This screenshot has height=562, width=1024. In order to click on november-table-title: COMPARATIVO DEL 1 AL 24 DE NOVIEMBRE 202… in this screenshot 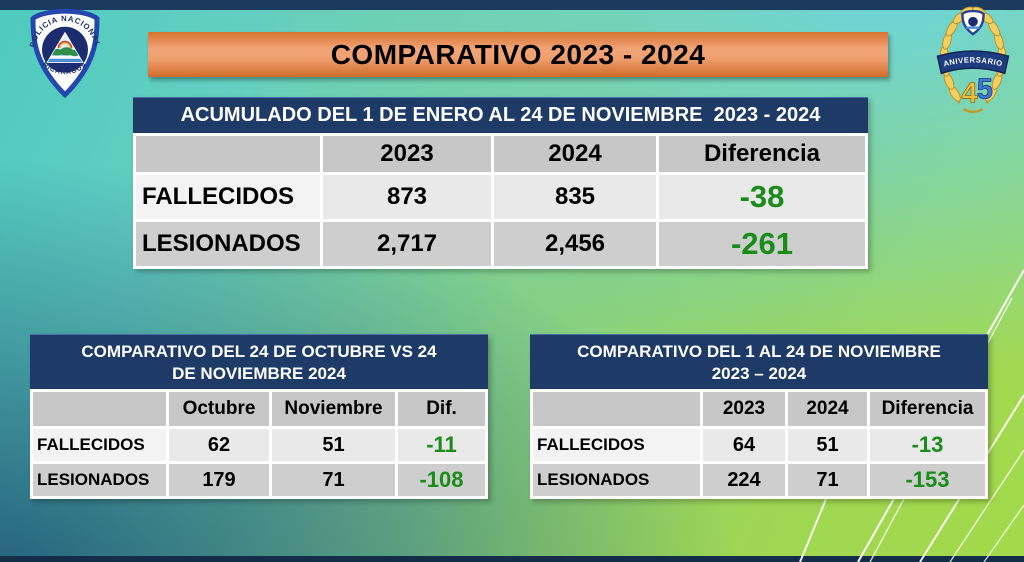, I will do `click(759, 362)`.